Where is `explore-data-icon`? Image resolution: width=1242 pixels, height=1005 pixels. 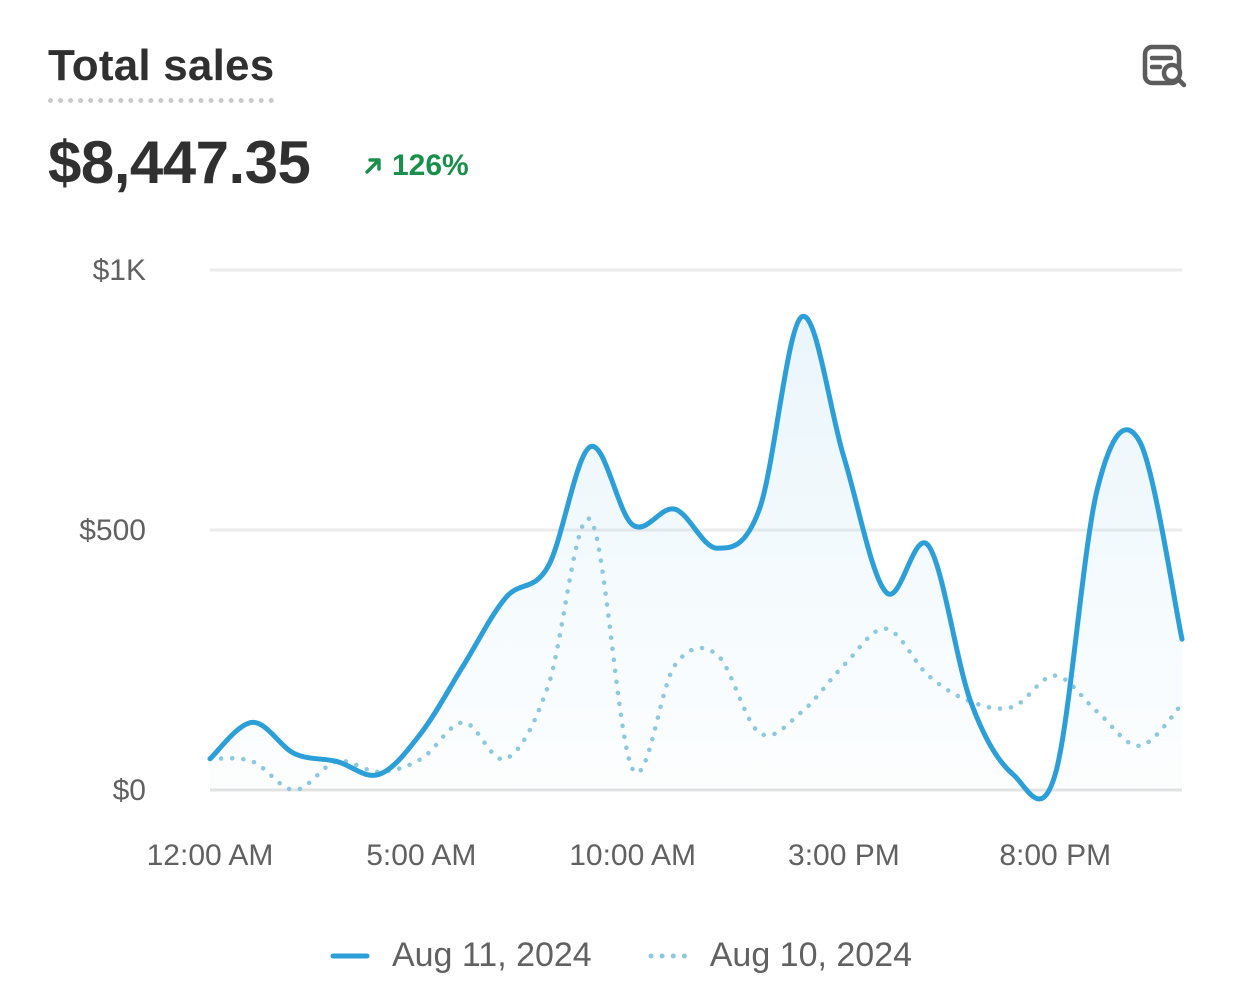
explore-data-icon is located at coordinates (1164, 66).